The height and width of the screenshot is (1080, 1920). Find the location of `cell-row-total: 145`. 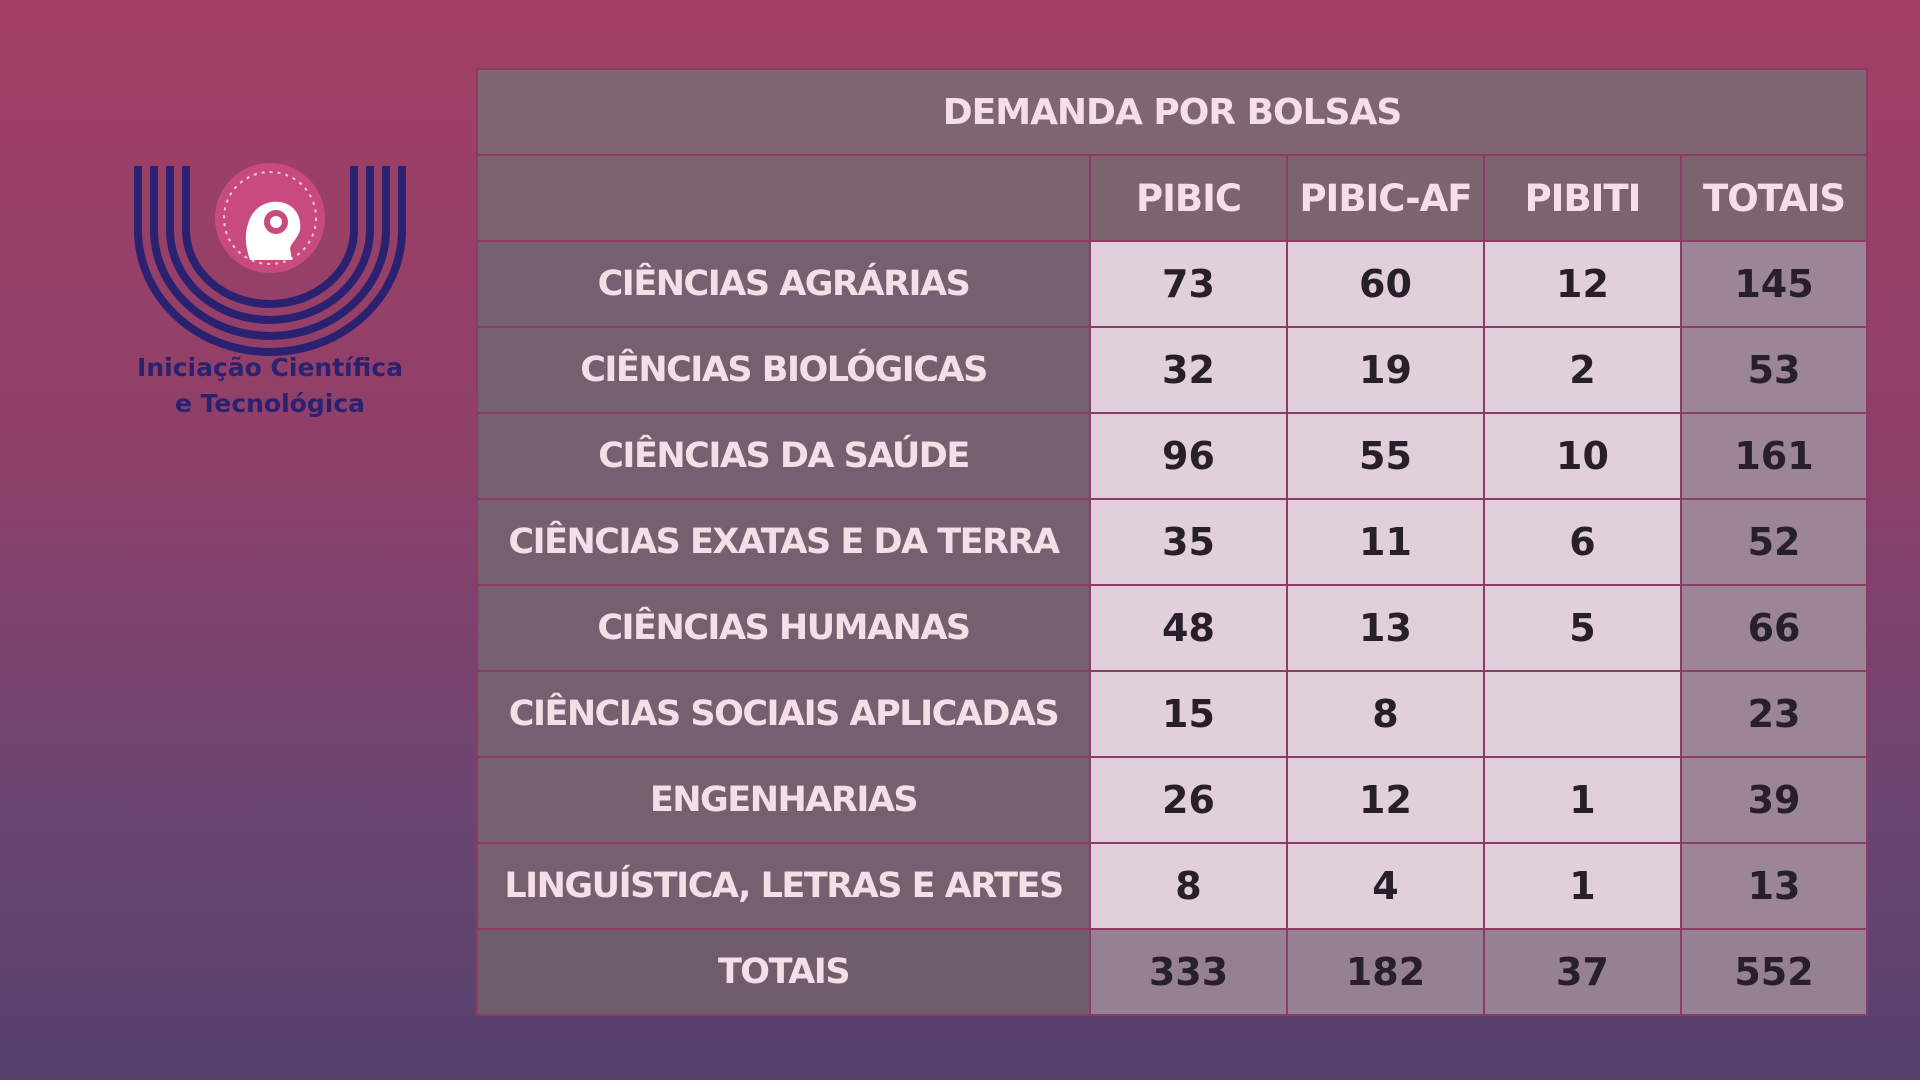

cell-row-total: 145 is located at coordinates (1774, 284).